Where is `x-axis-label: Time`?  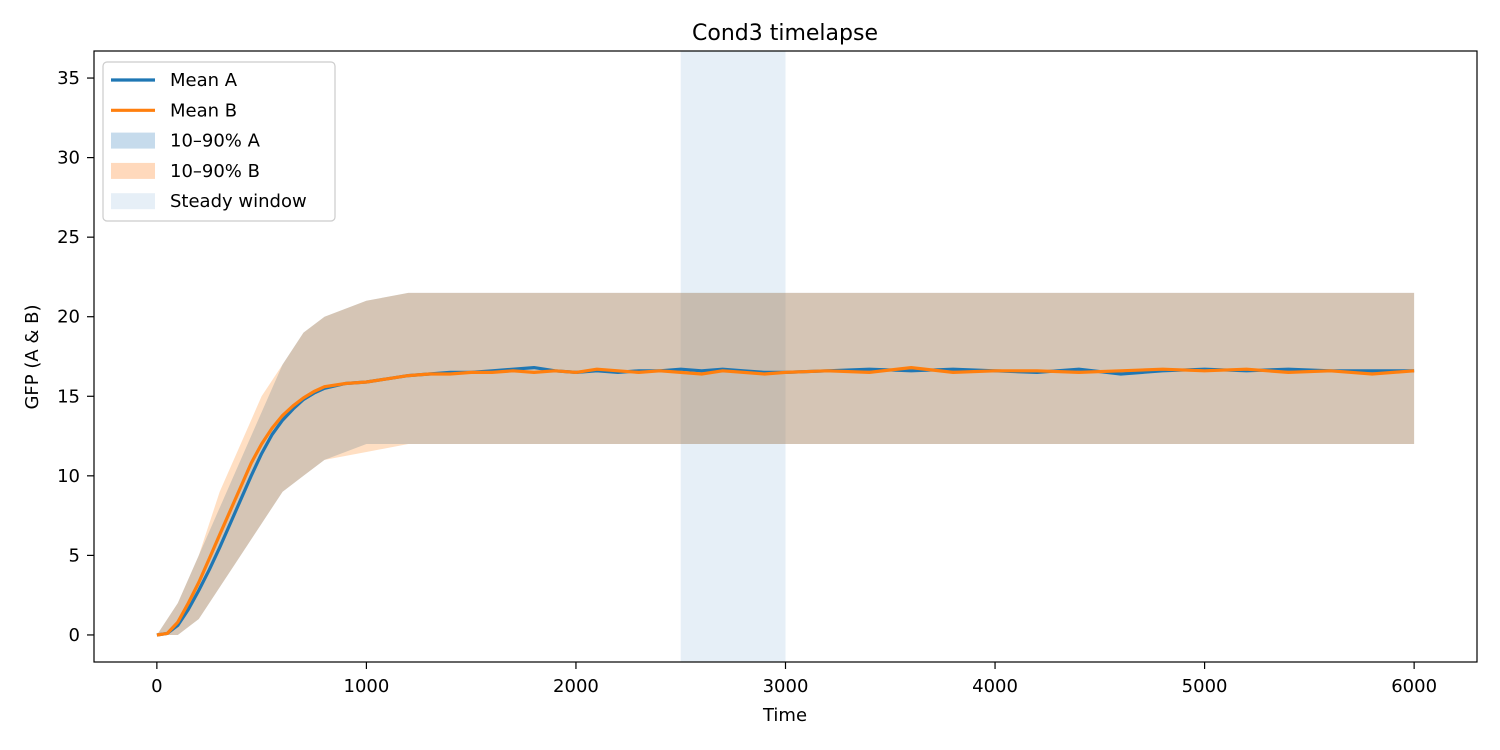
x-axis-label: Time is located at coordinates (784, 715).